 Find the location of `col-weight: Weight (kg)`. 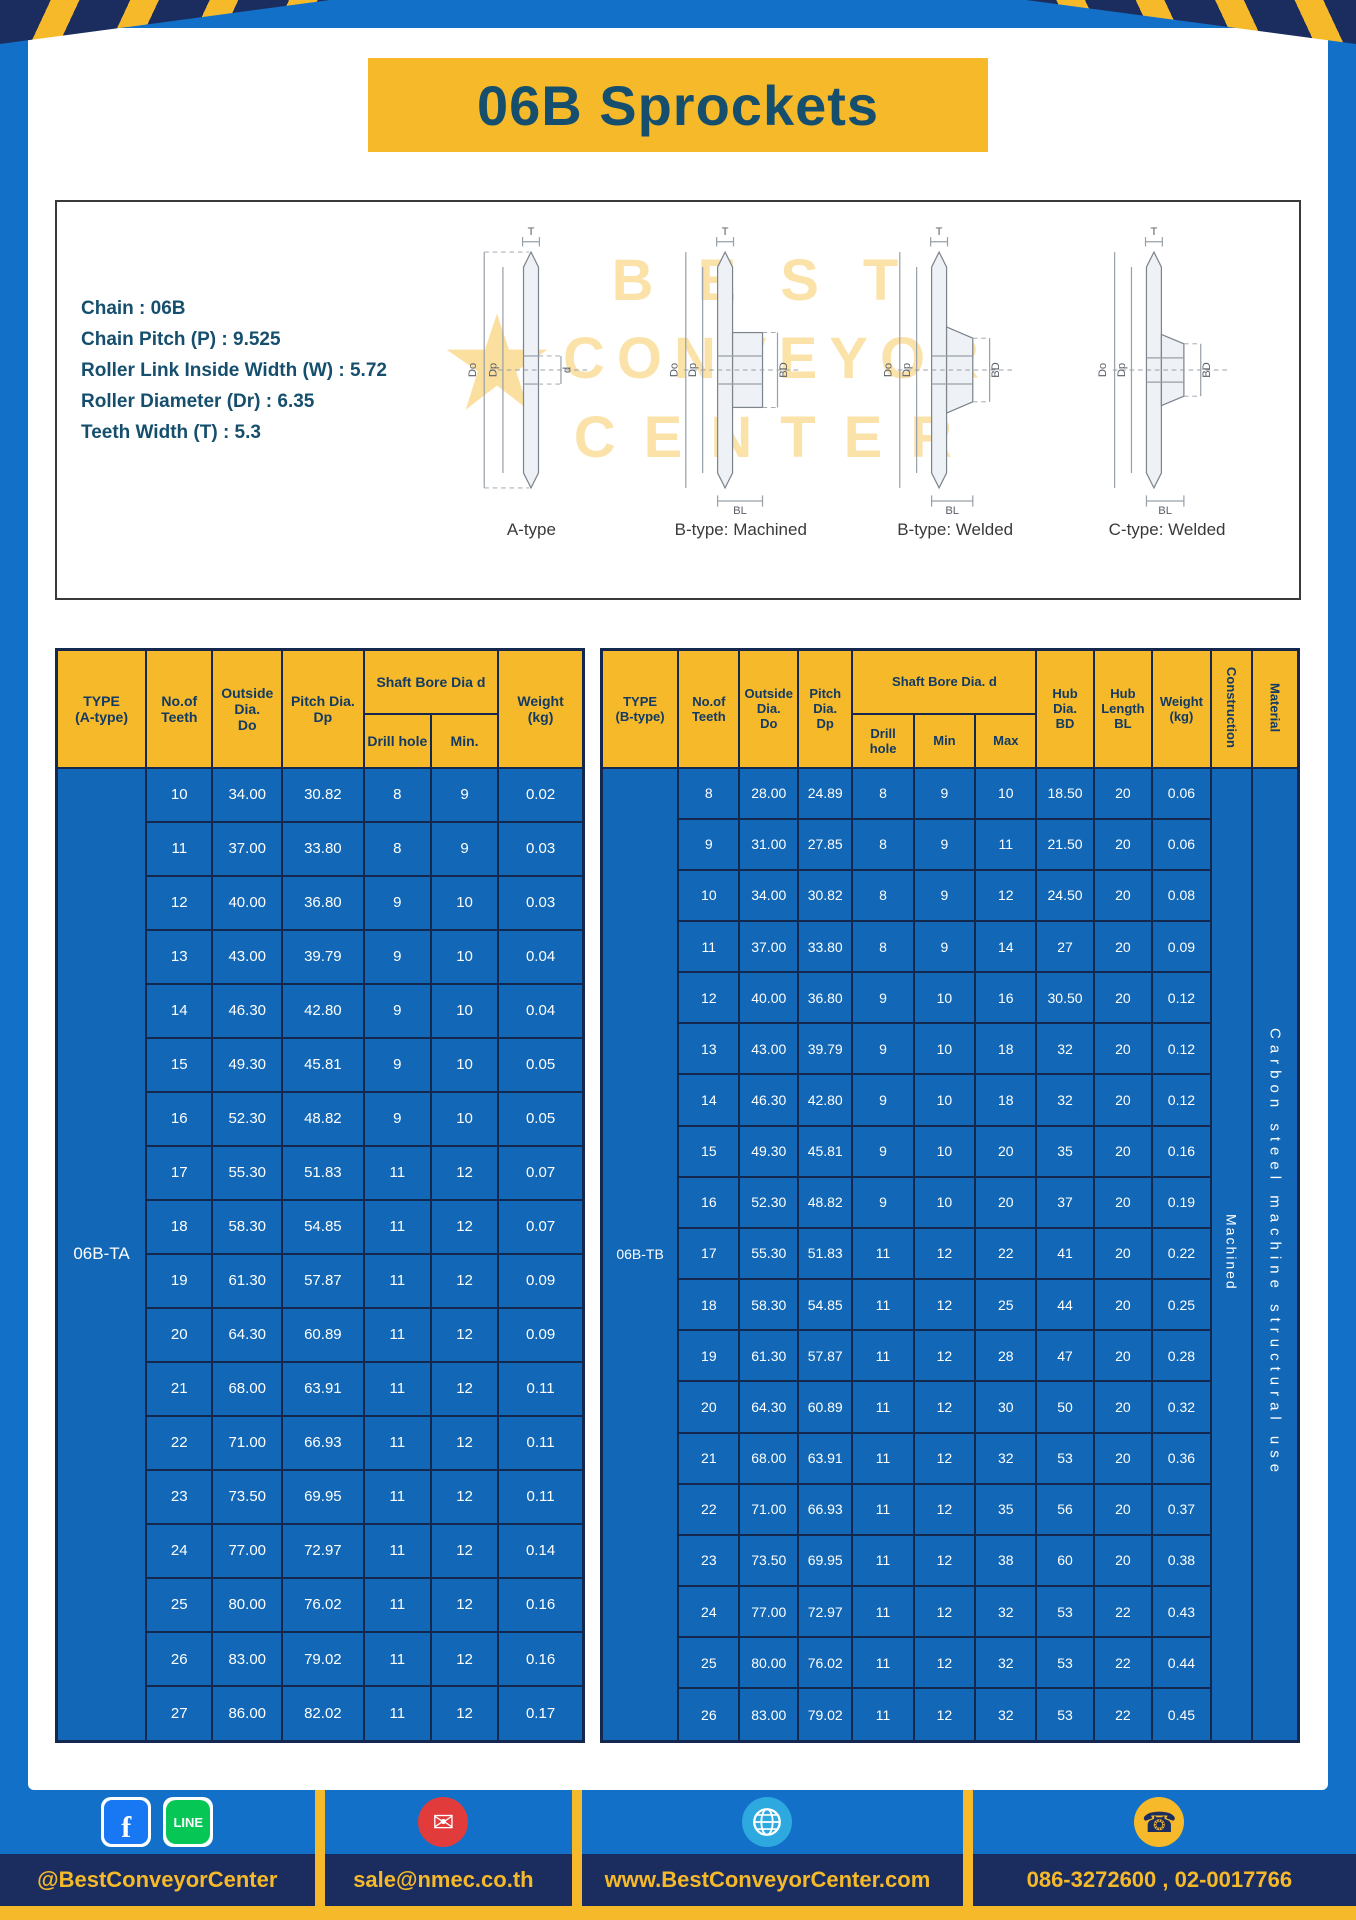

col-weight: Weight (kg) is located at coordinates (541, 708).